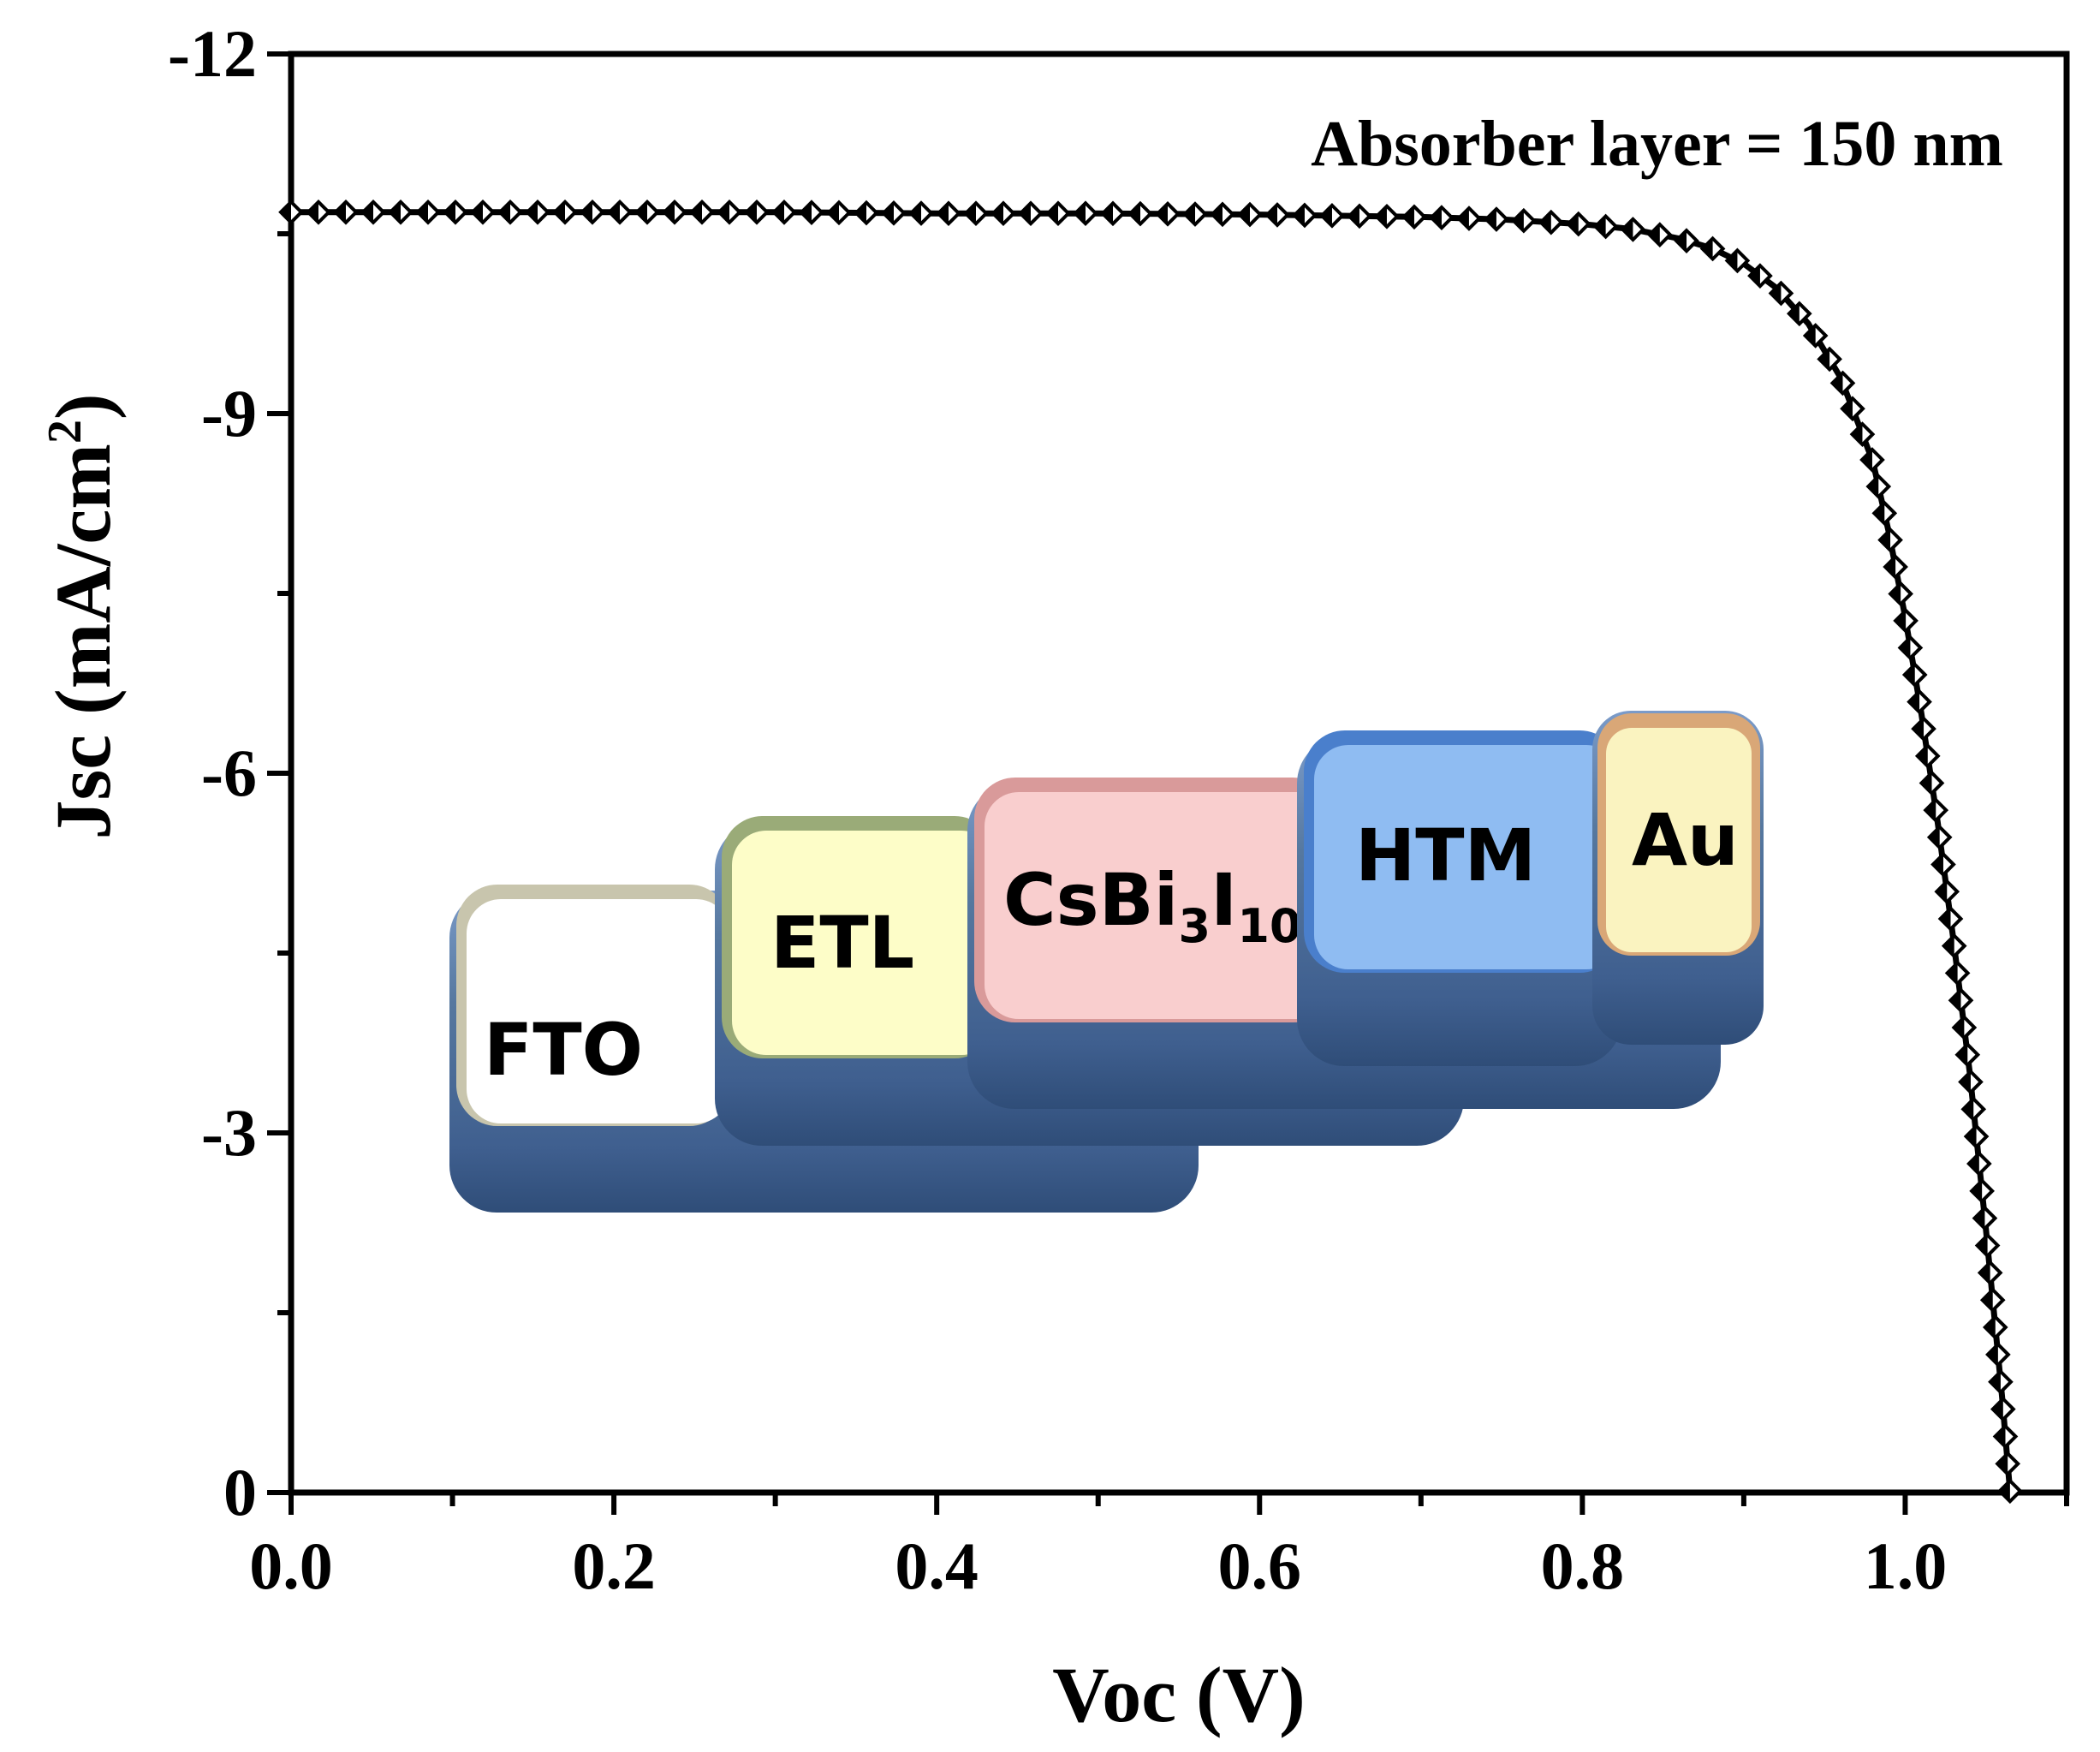  What do you see at coordinates (1657, 144) in the screenshot?
I see `absorber-annotation: Absorber layer = 150 nm` at bounding box center [1657, 144].